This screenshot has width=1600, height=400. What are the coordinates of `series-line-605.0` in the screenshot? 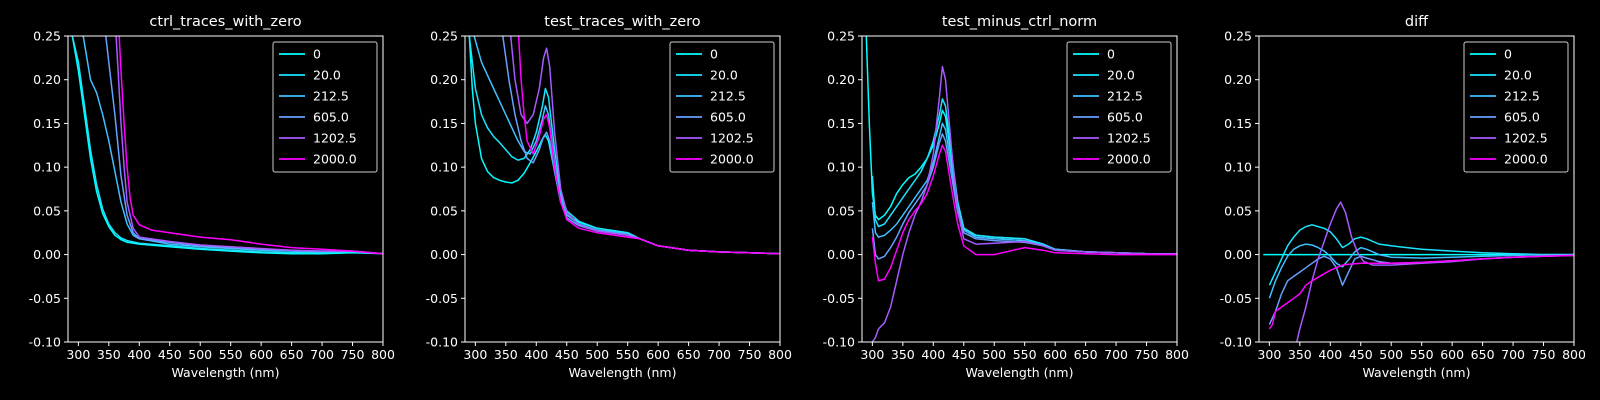 It's located at (1421, 289).